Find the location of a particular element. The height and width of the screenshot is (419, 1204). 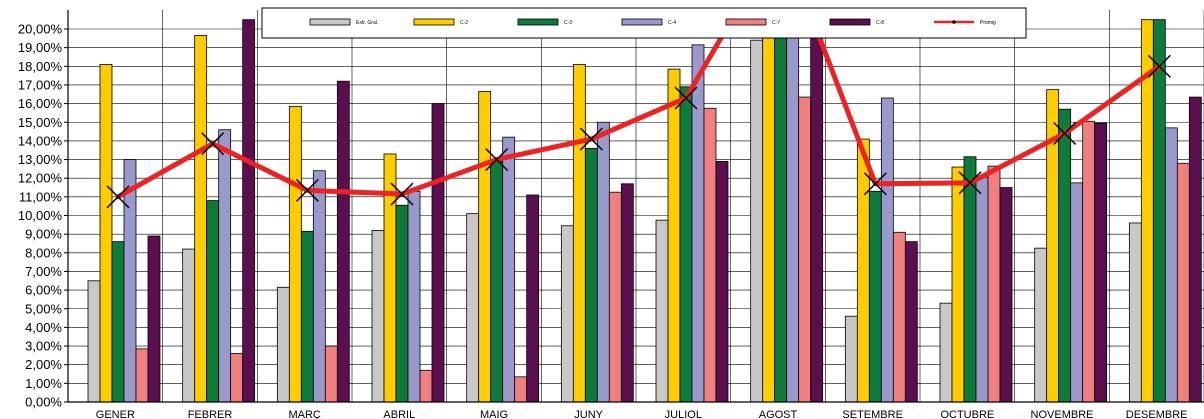

legend-item: C-7 is located at coordinates (752, 22).